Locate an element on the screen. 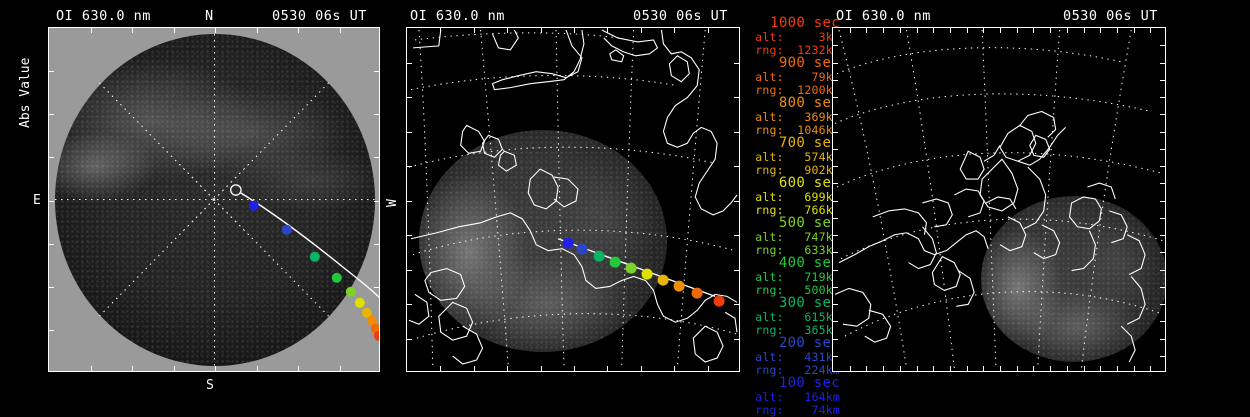 The height and width of the screenshot is (417, 1250). legend-rng-value: 365 is located at coordinates (815, 329).